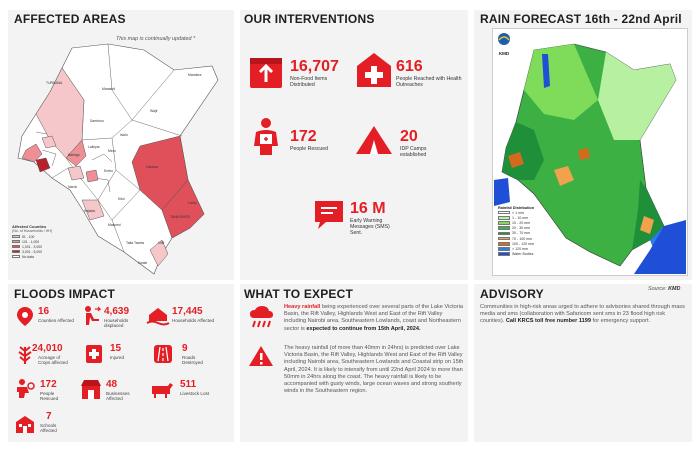  What do you see at coordinates (299, 294) in the screenshot?
I see `what-to-expect-title: WHAT TO EXPECT` at bounding box center [299, 294].